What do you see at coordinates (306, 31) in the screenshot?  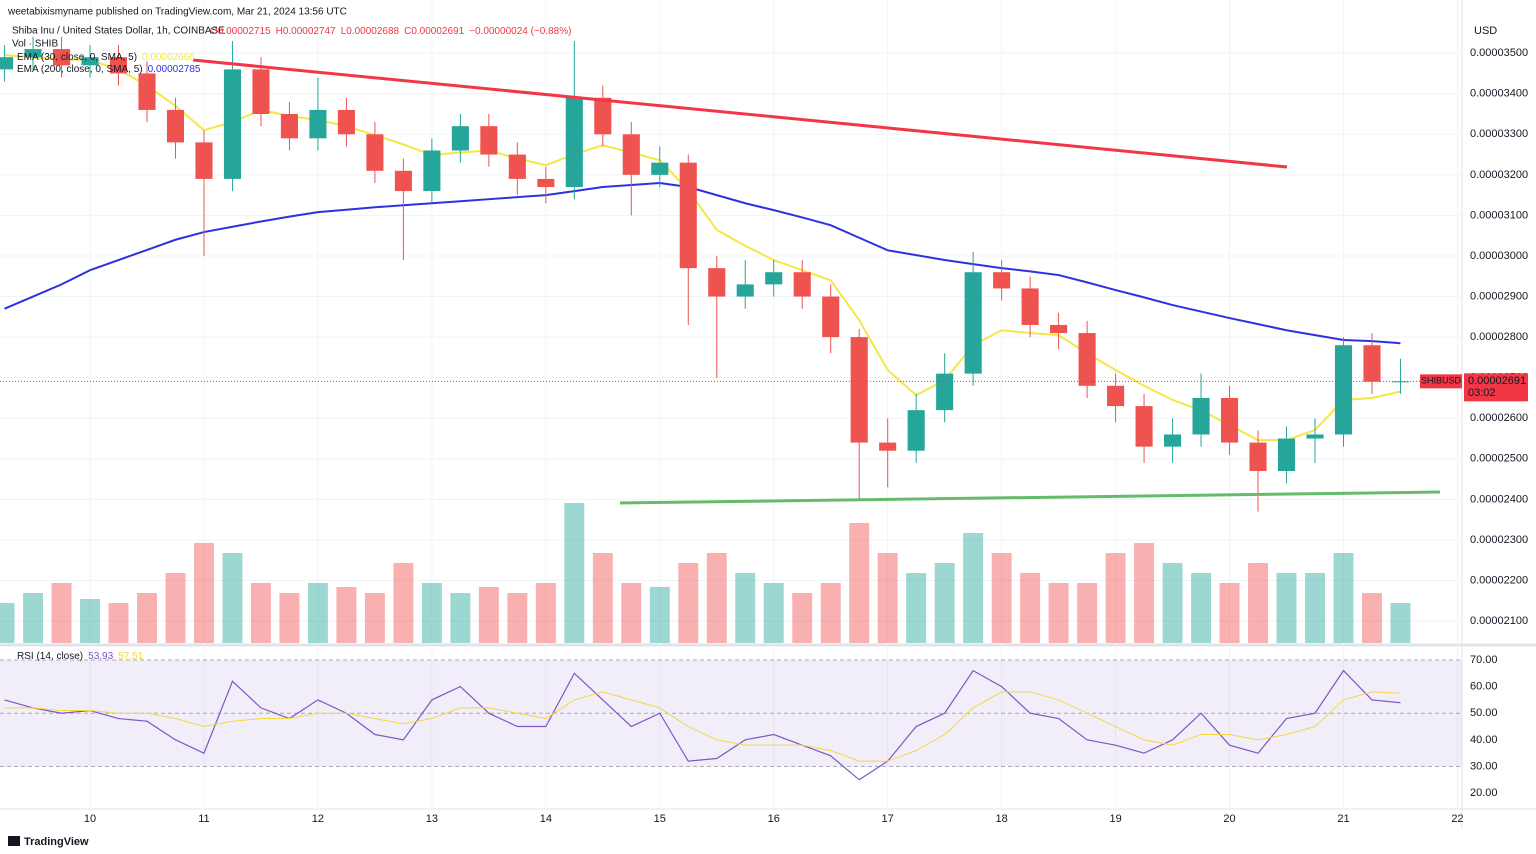 I see `legend-value: H0.00002747` at bounding box center [306, 31].